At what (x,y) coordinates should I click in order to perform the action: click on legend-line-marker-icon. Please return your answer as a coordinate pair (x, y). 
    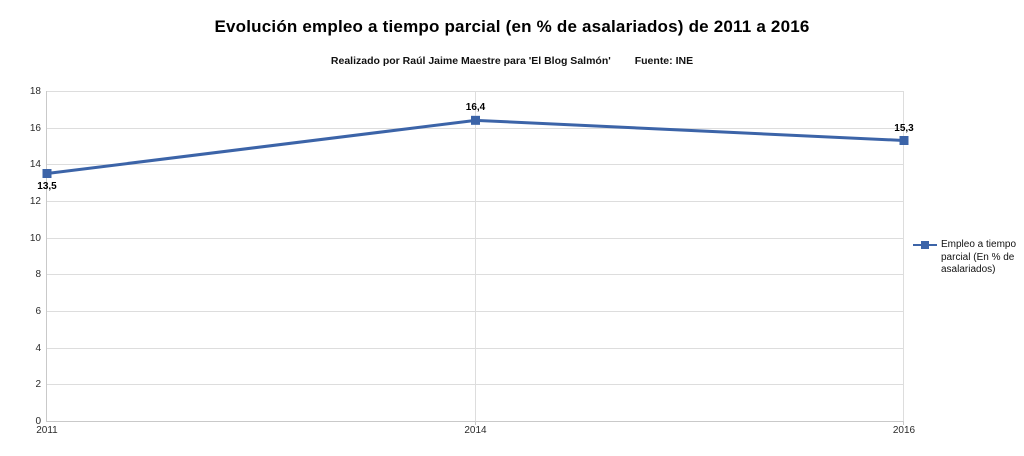
    Looking at the image, I should click on (925, 244).